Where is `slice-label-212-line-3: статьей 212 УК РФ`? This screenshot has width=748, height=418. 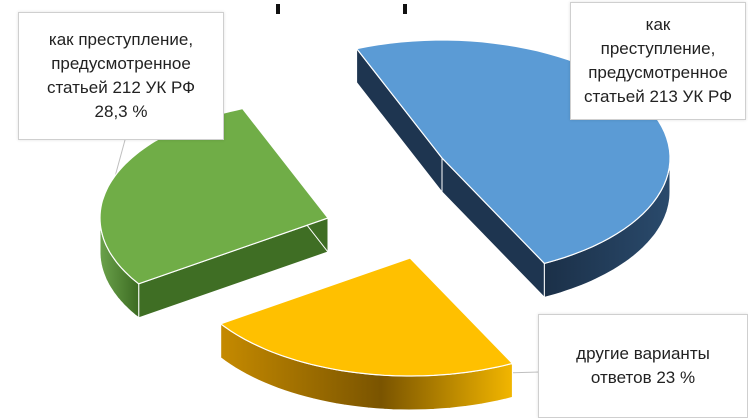 slice-label-212-line-3: статьей 212 УК РФ is located at coordinates (121, 87).